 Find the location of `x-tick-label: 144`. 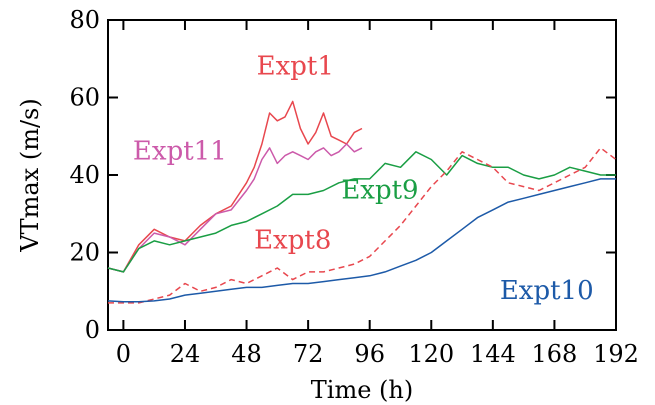

x-tick-label: 144 is located at coordinates (493, 354).